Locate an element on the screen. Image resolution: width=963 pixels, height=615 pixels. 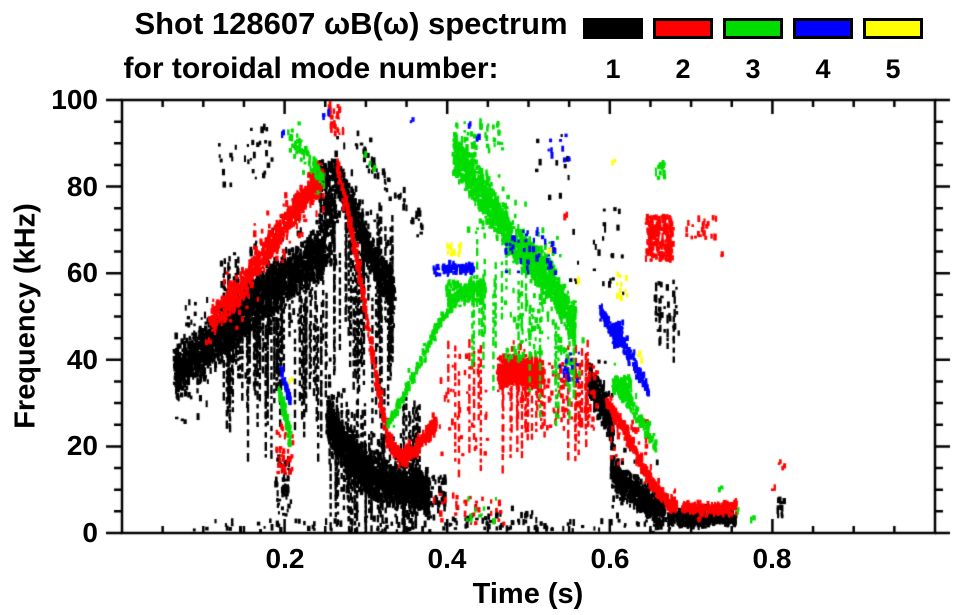
x-tick-label-04: 0.4 is located at coordinates (447, 558).